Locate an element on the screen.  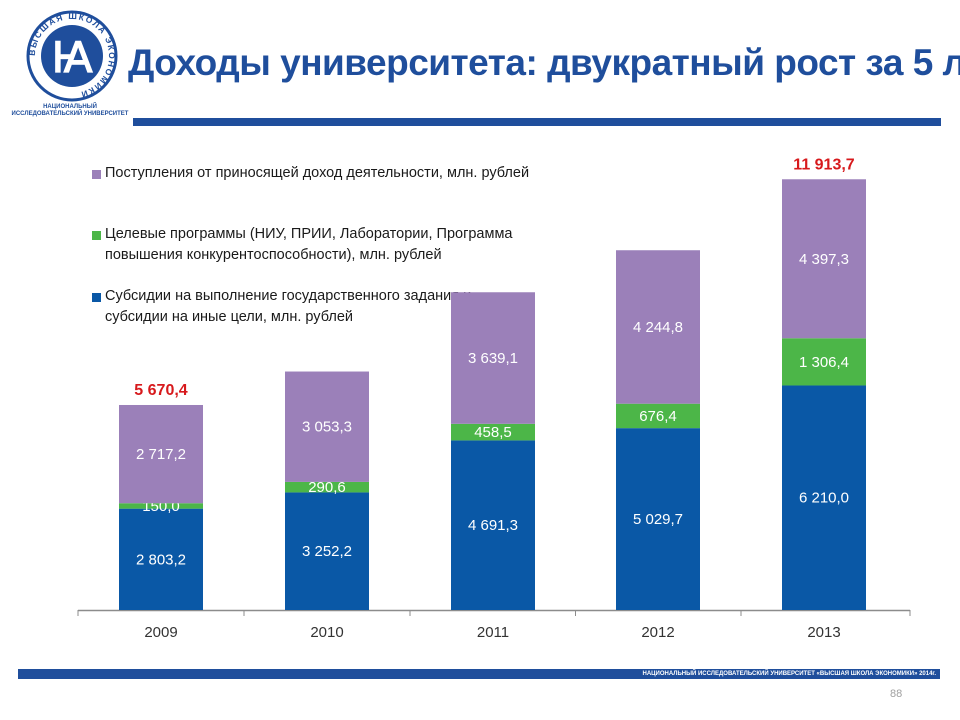
data-label-income-2013: 4 397,3 is located at coordinates (824, 259).